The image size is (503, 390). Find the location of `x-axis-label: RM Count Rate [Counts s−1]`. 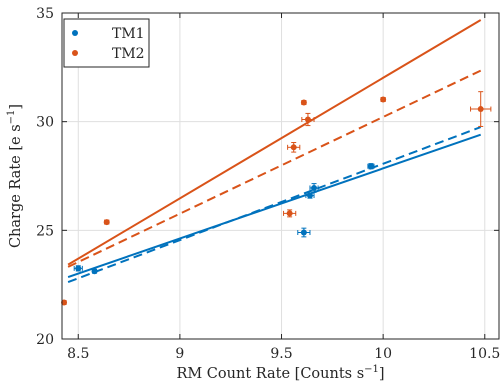

x-axis-label: RM Count Rate [Counts s−1] is located at coordinates (280, 373).